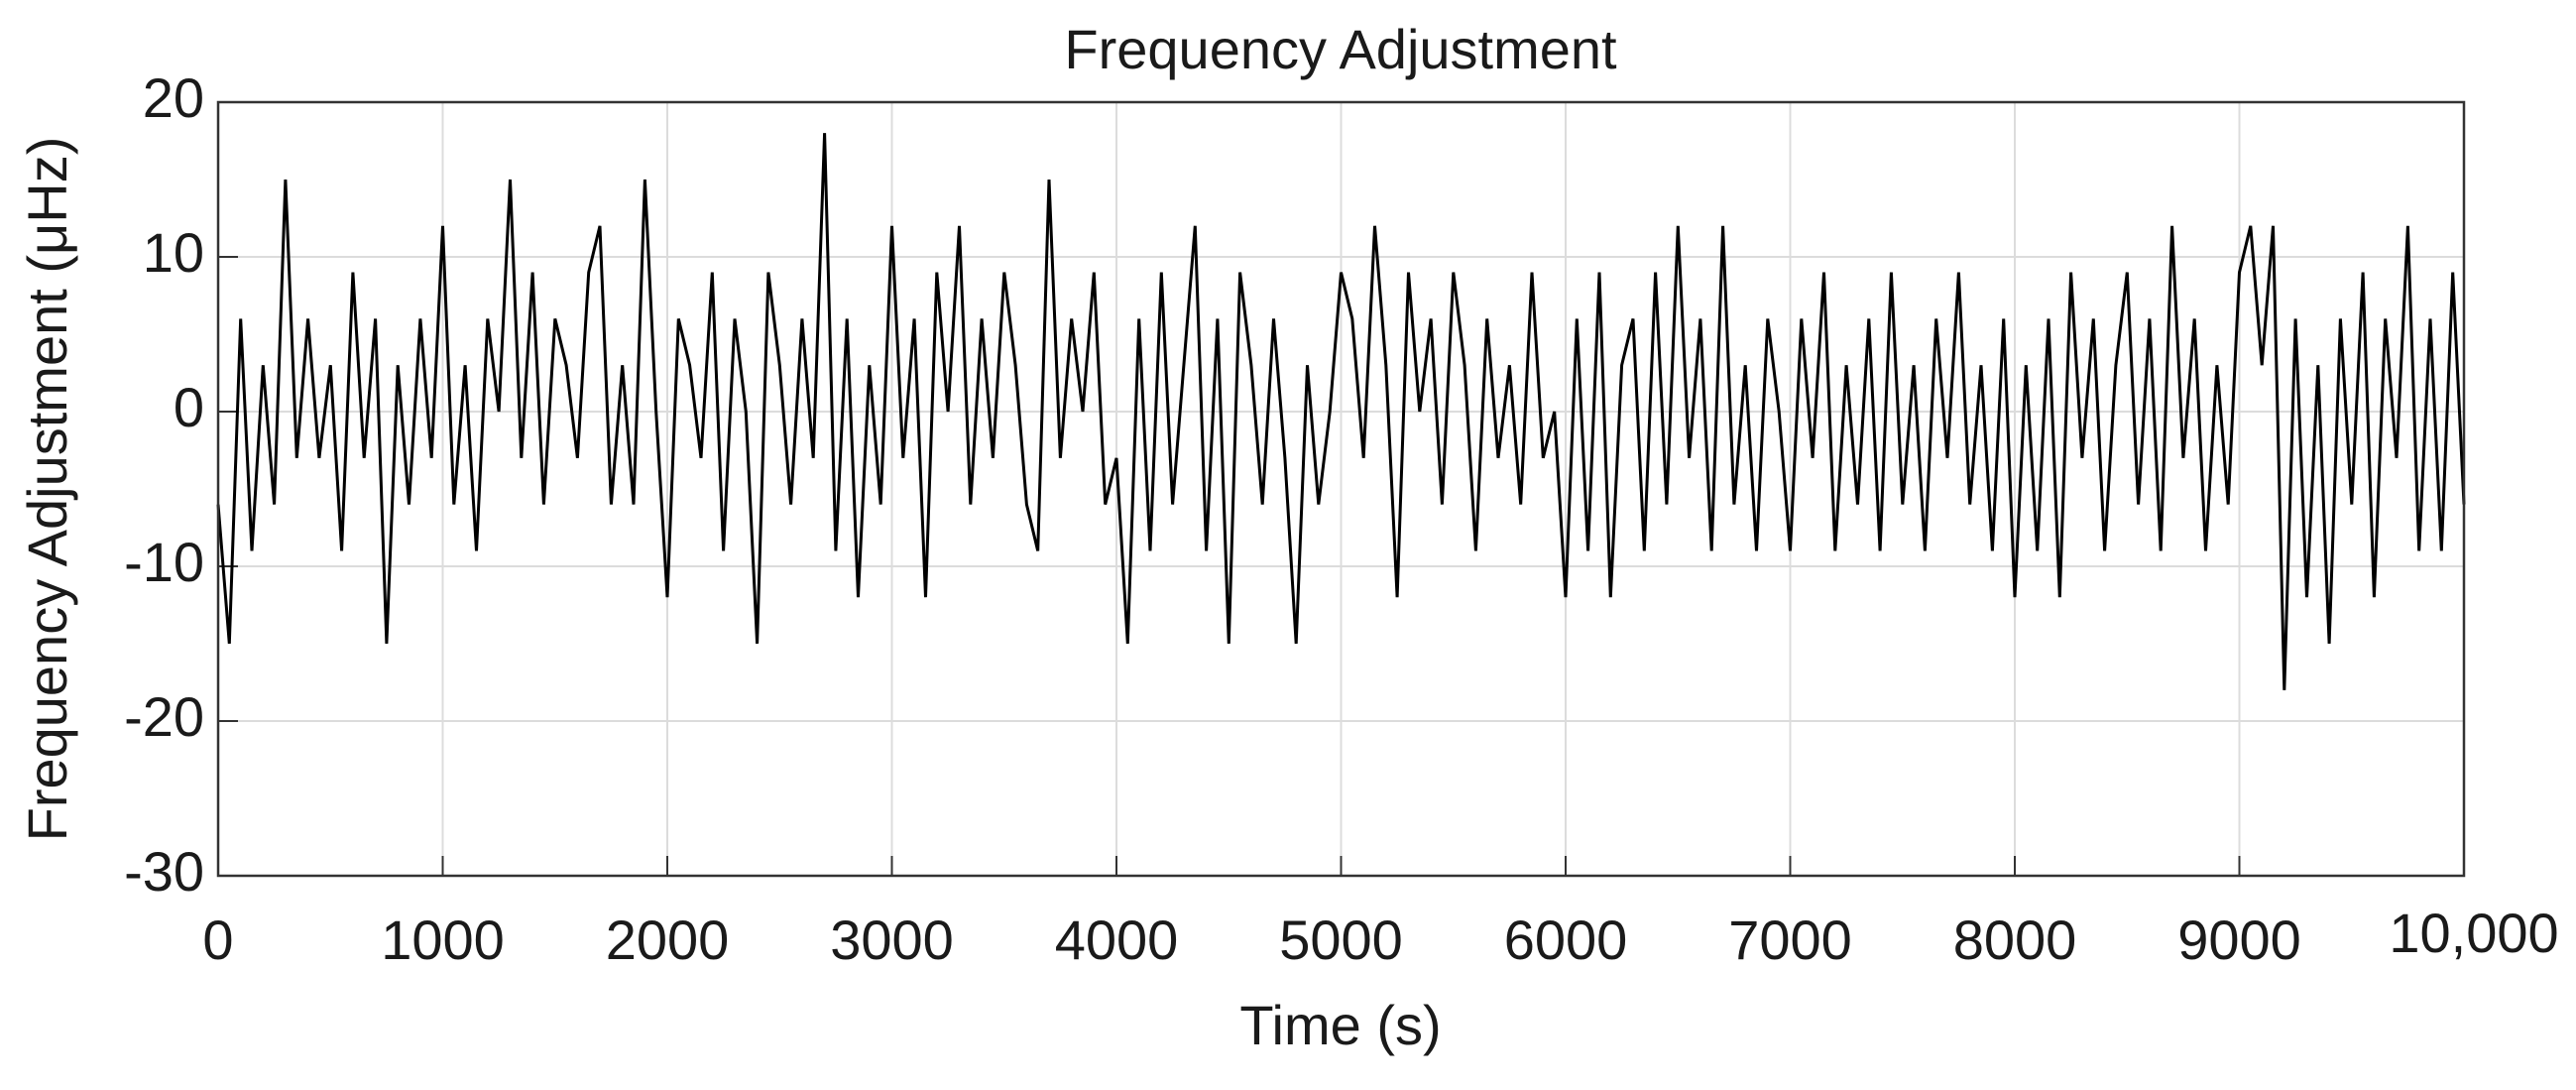 This screenshot has height=1090, width=2576. What do you see at coordinates (2473, 933) in the screenshot?
I see `x-tick-label: 10,000` at bounding box center [2473, 933].